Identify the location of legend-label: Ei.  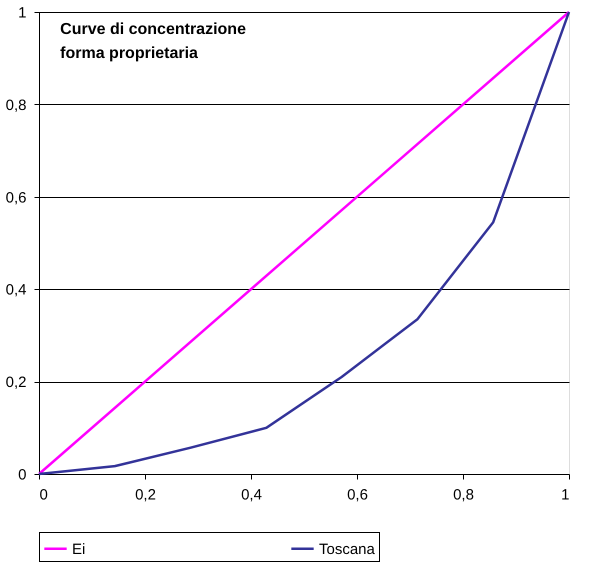
(79, 549).